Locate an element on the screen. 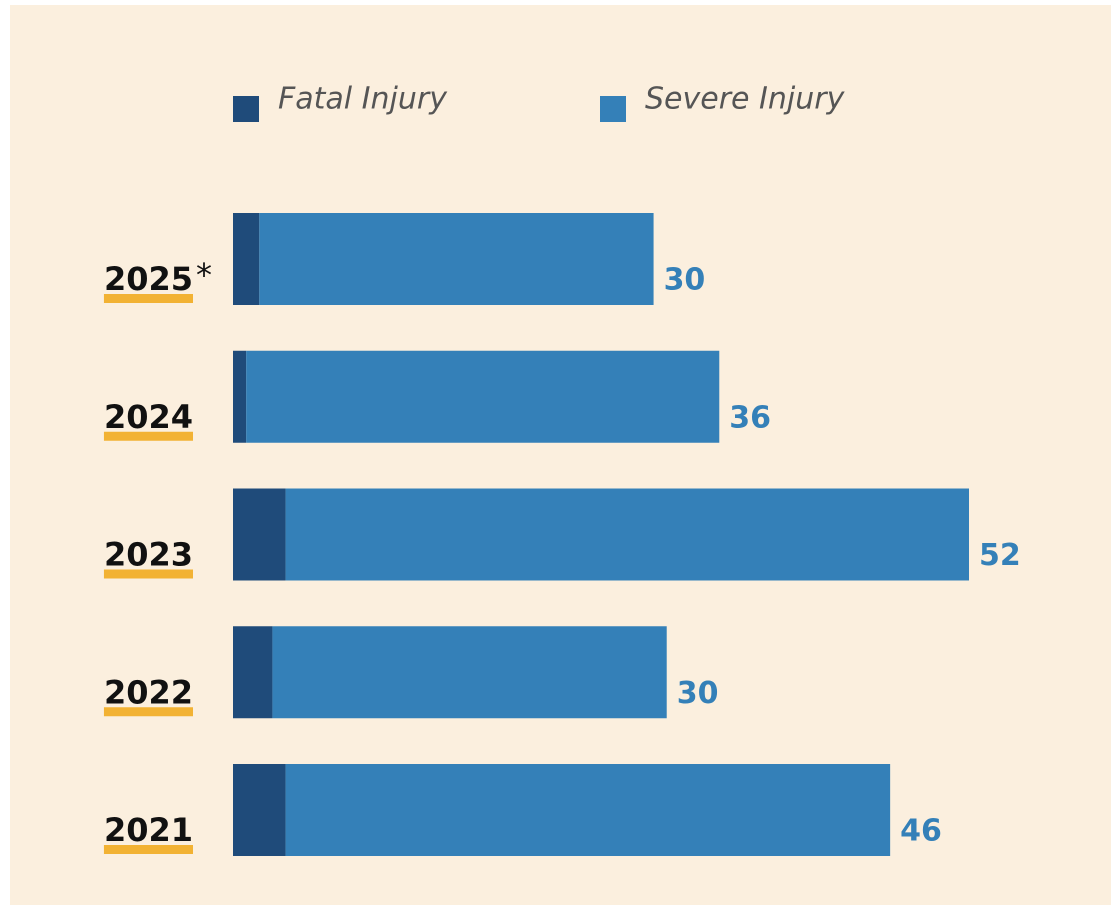  category-label: 2024 is located at coordinates (148, 417).